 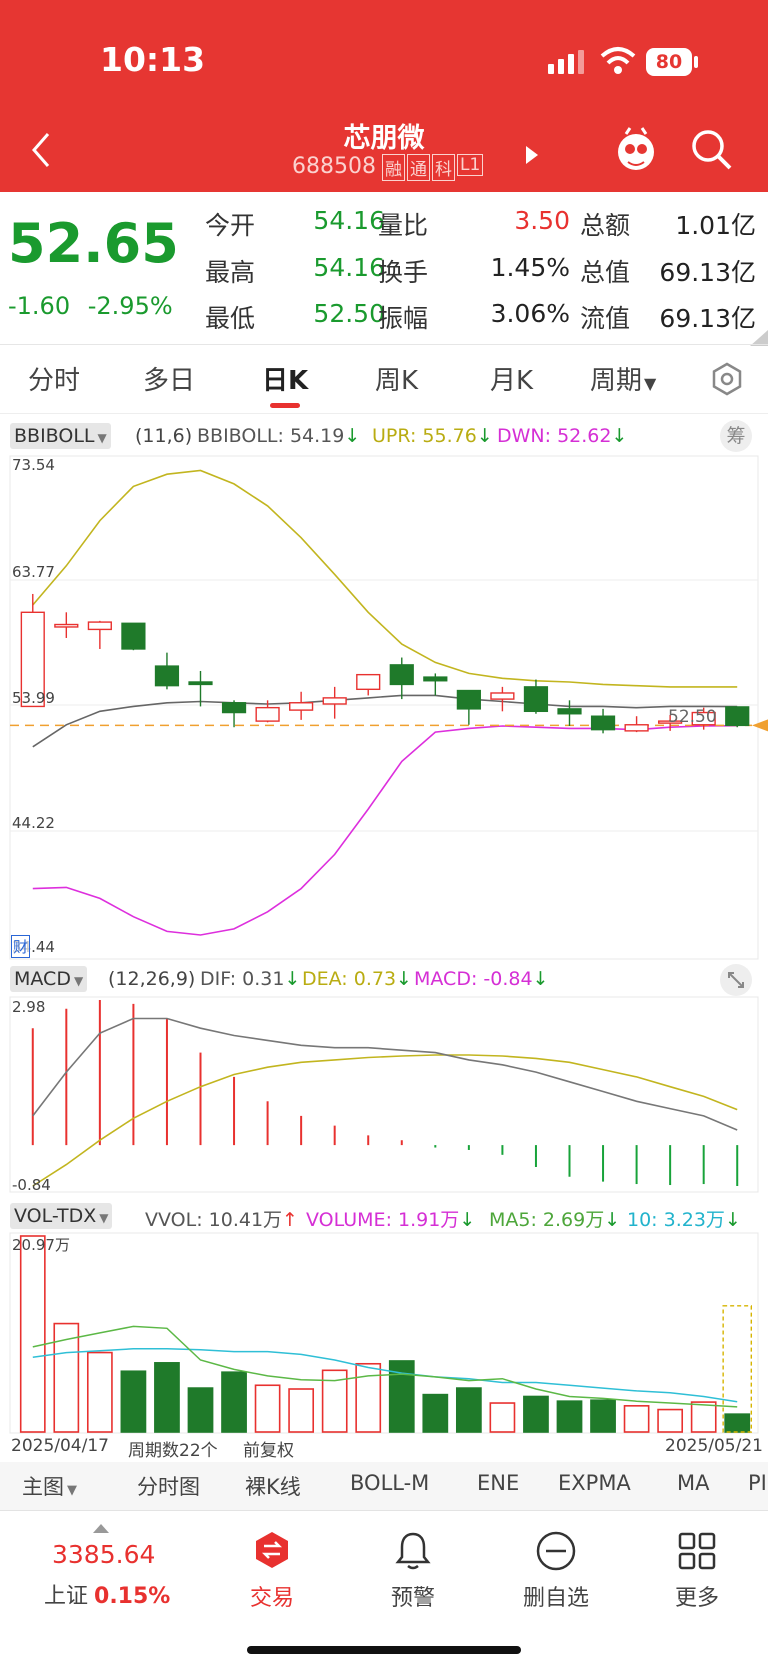 I want to click on last-price-marker, so click(x=760, y=725).